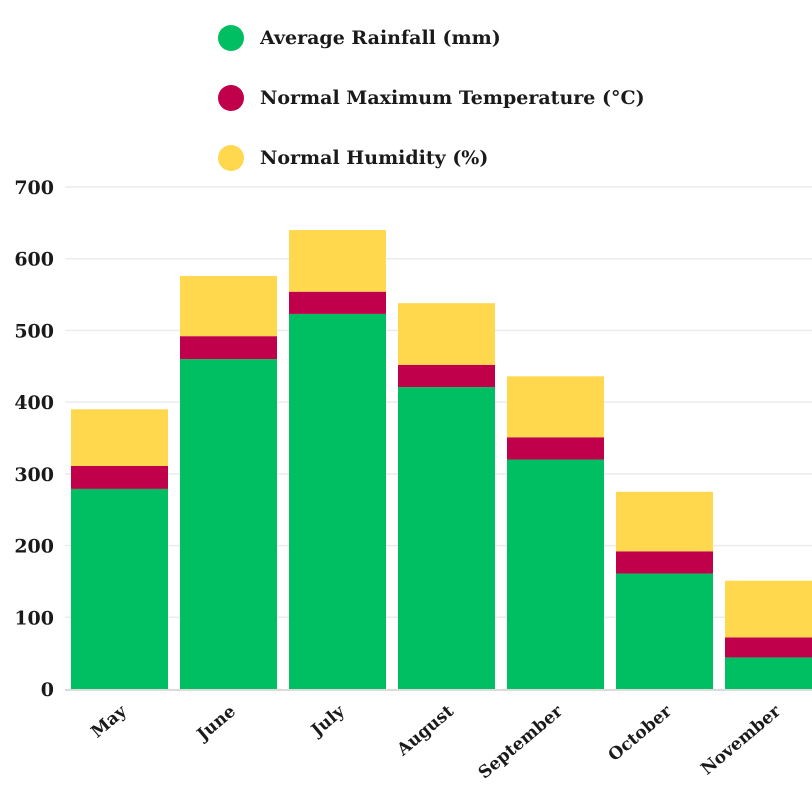 The image size is (812, 789). I want to click on x-tick-label: July, so click(327, 721).